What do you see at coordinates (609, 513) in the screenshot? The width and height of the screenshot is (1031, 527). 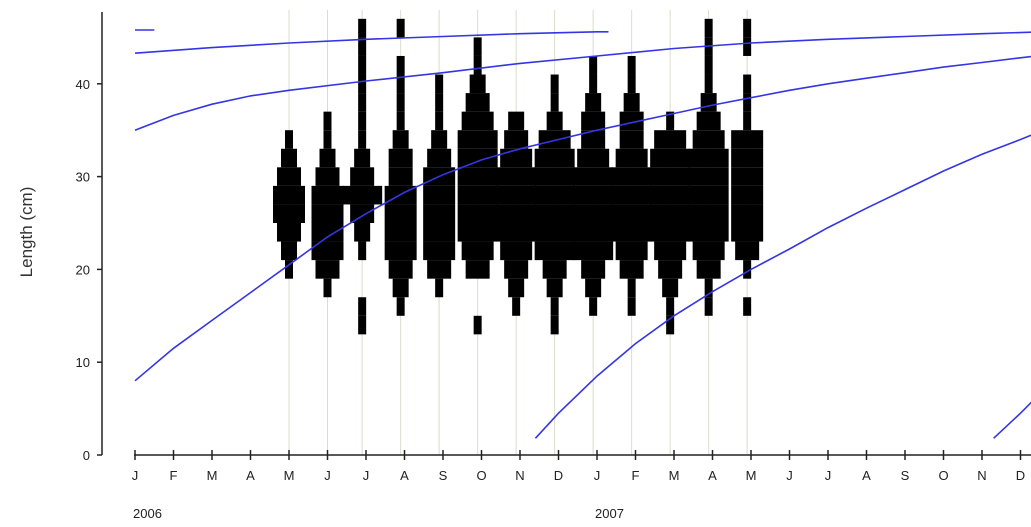 I see `year-label: 2007` at bounding box center [609, 513].